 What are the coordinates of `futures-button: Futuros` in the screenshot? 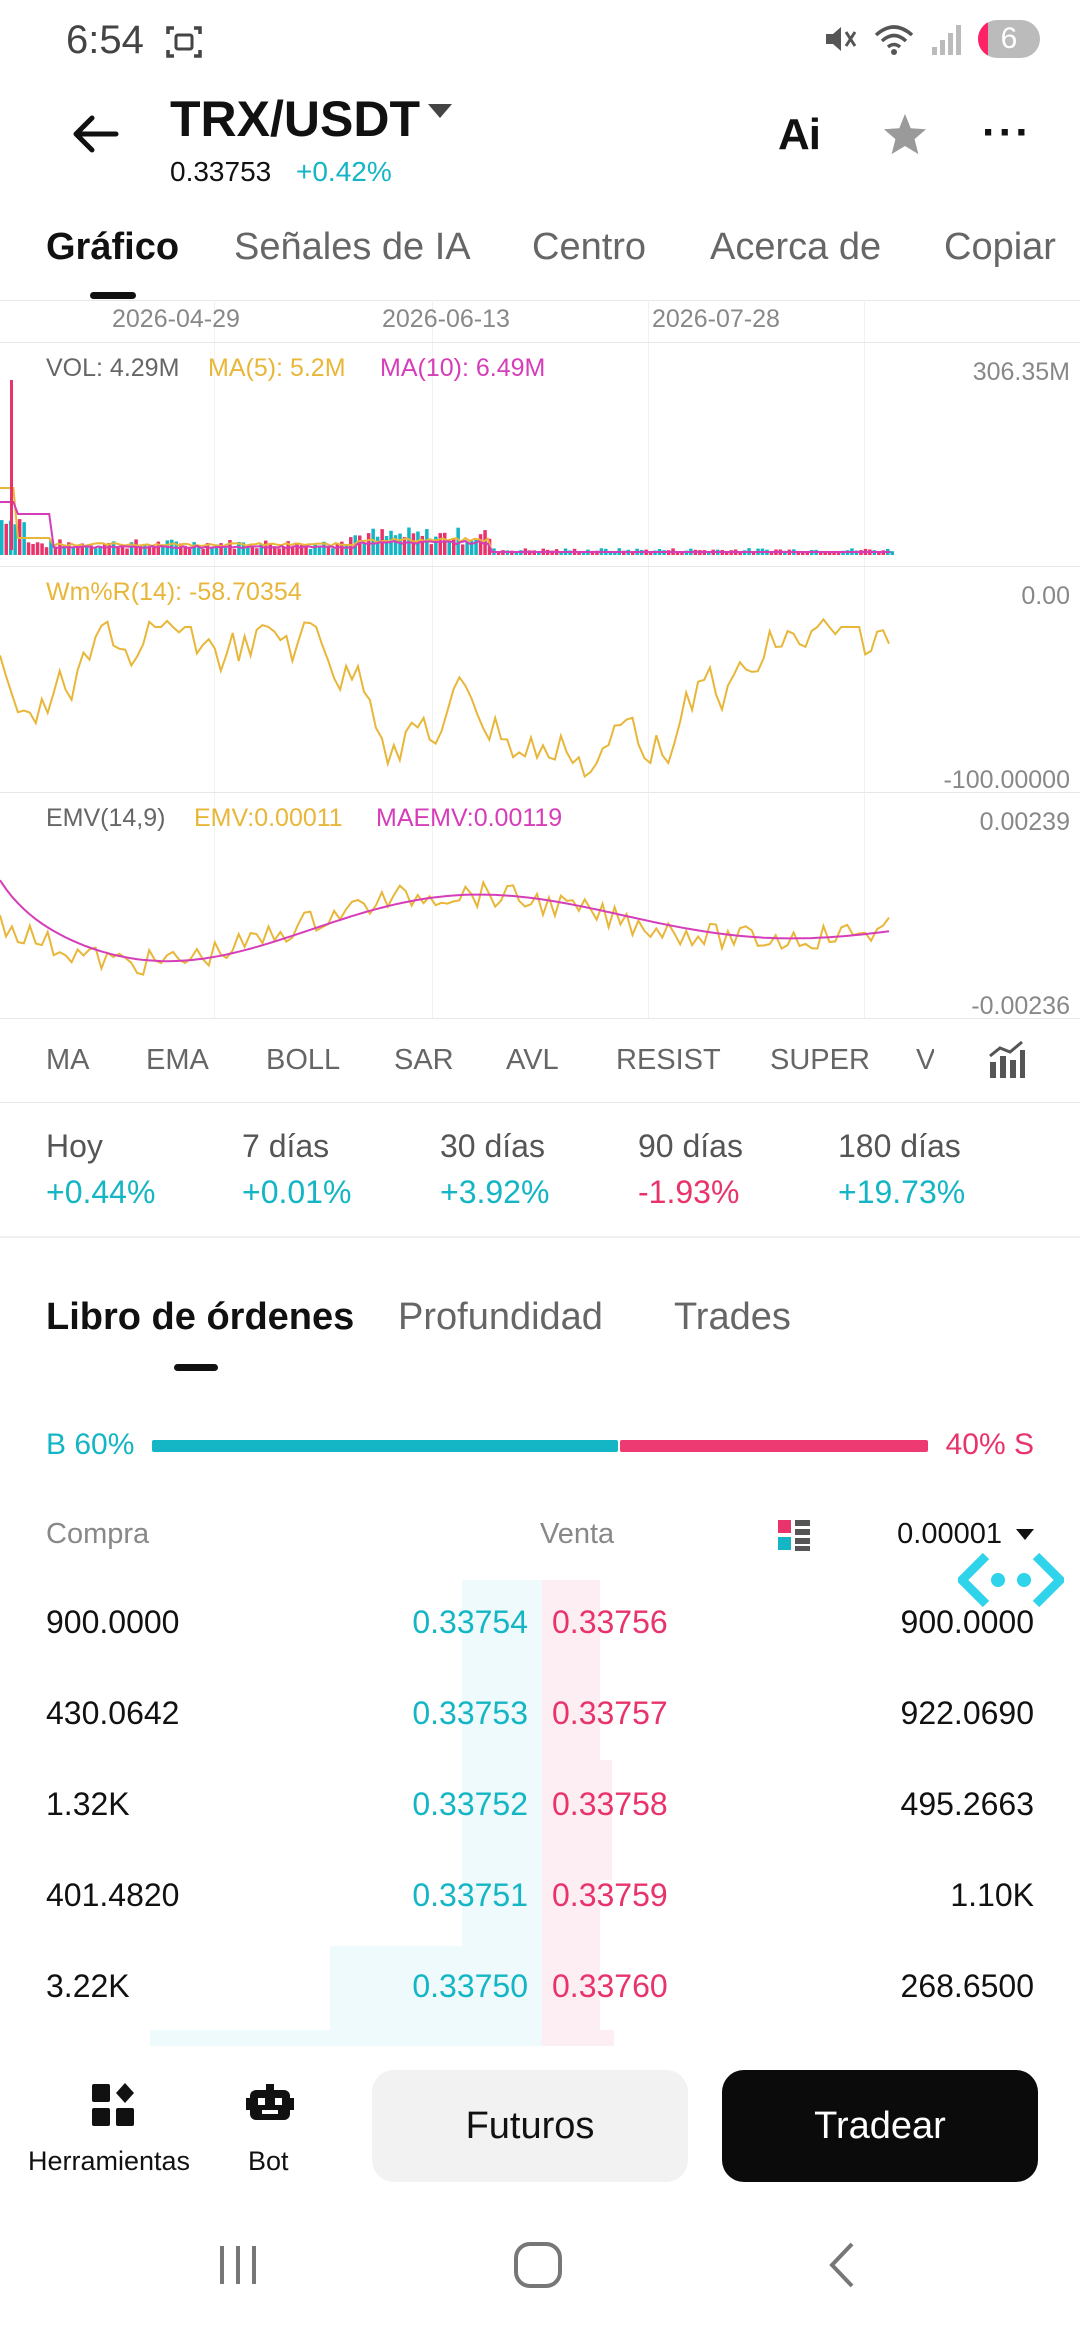 It's located at (530, 2126).